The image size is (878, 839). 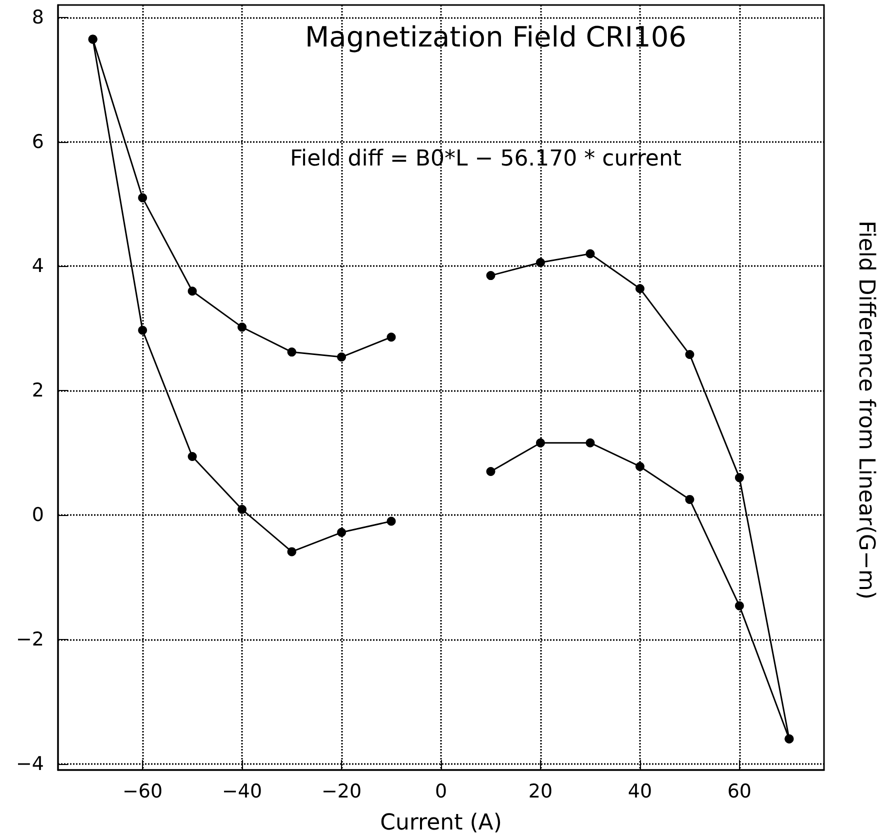 What do you see at coordinates (540, 791) in the screenshot?
I see `x-tick-label: 20` at bounding box center [540, 791].